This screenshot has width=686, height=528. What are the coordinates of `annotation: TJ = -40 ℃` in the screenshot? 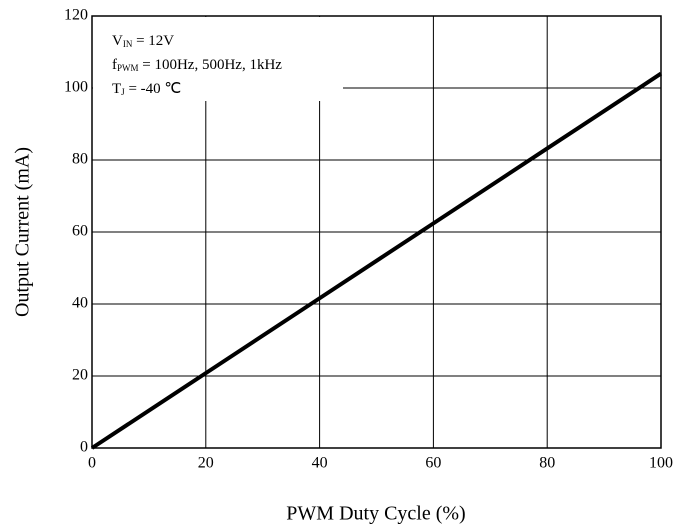 It's located at (146, 89).